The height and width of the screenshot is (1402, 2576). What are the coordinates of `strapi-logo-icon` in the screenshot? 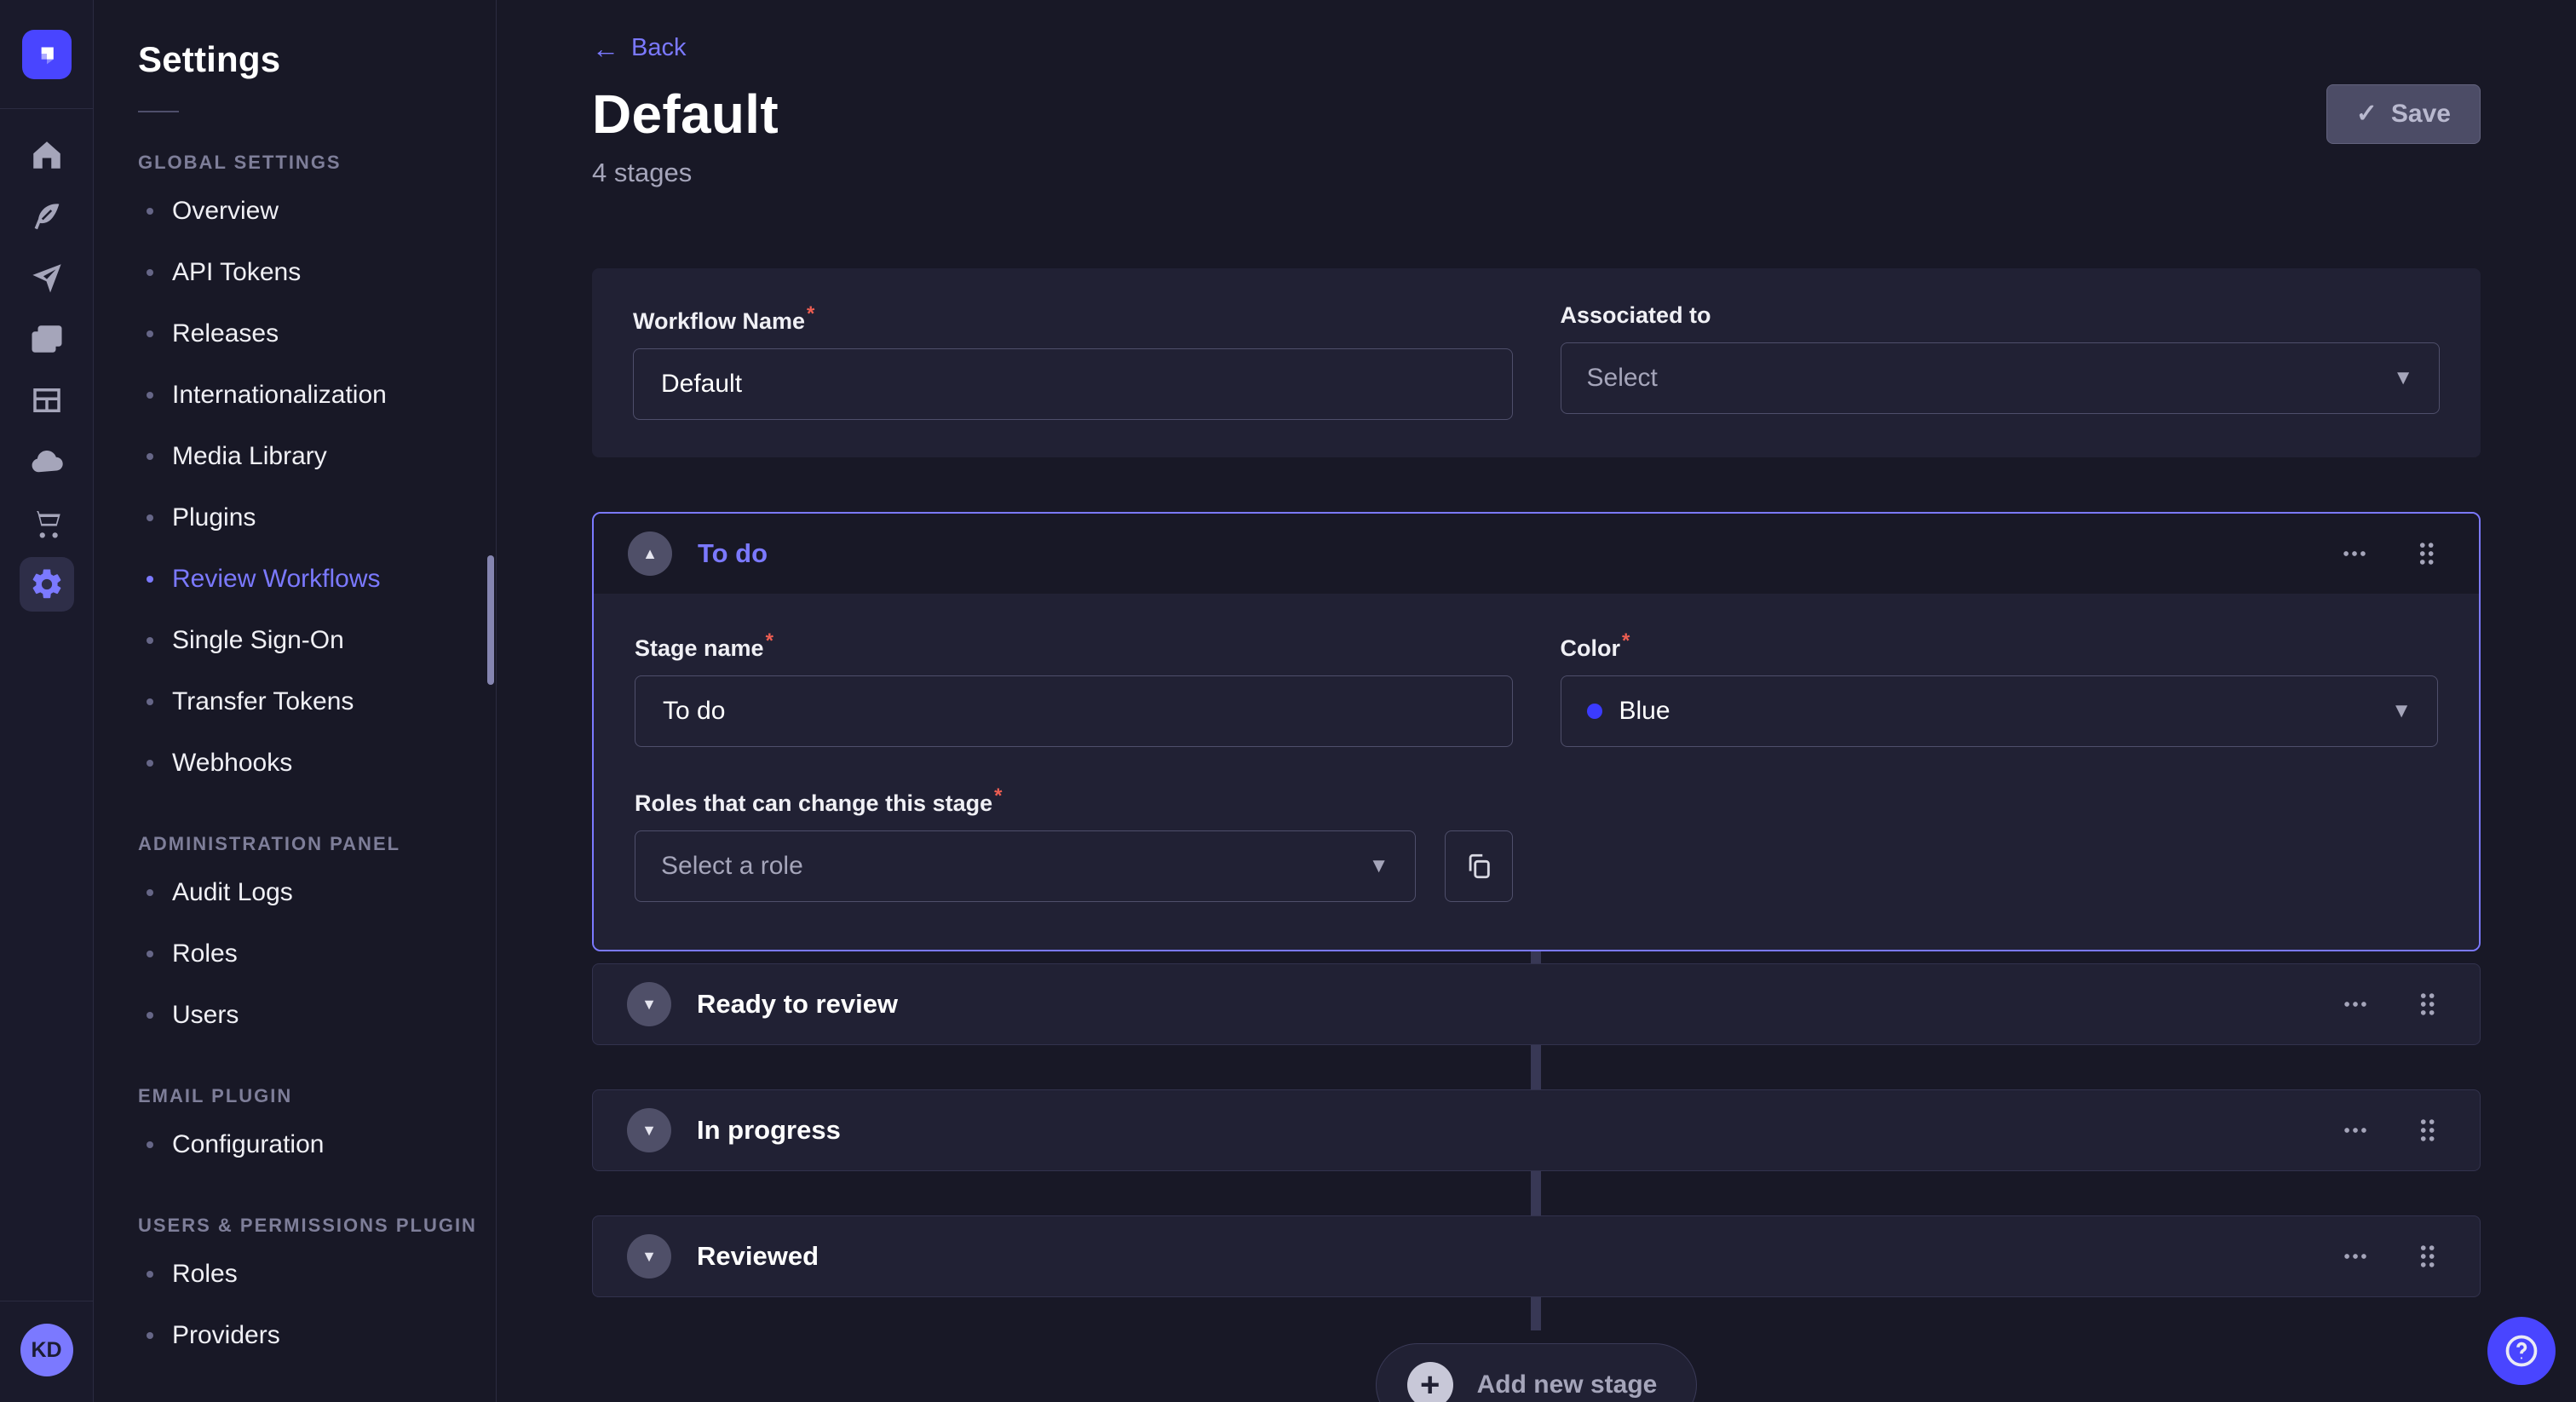 It's located at (46, 54).